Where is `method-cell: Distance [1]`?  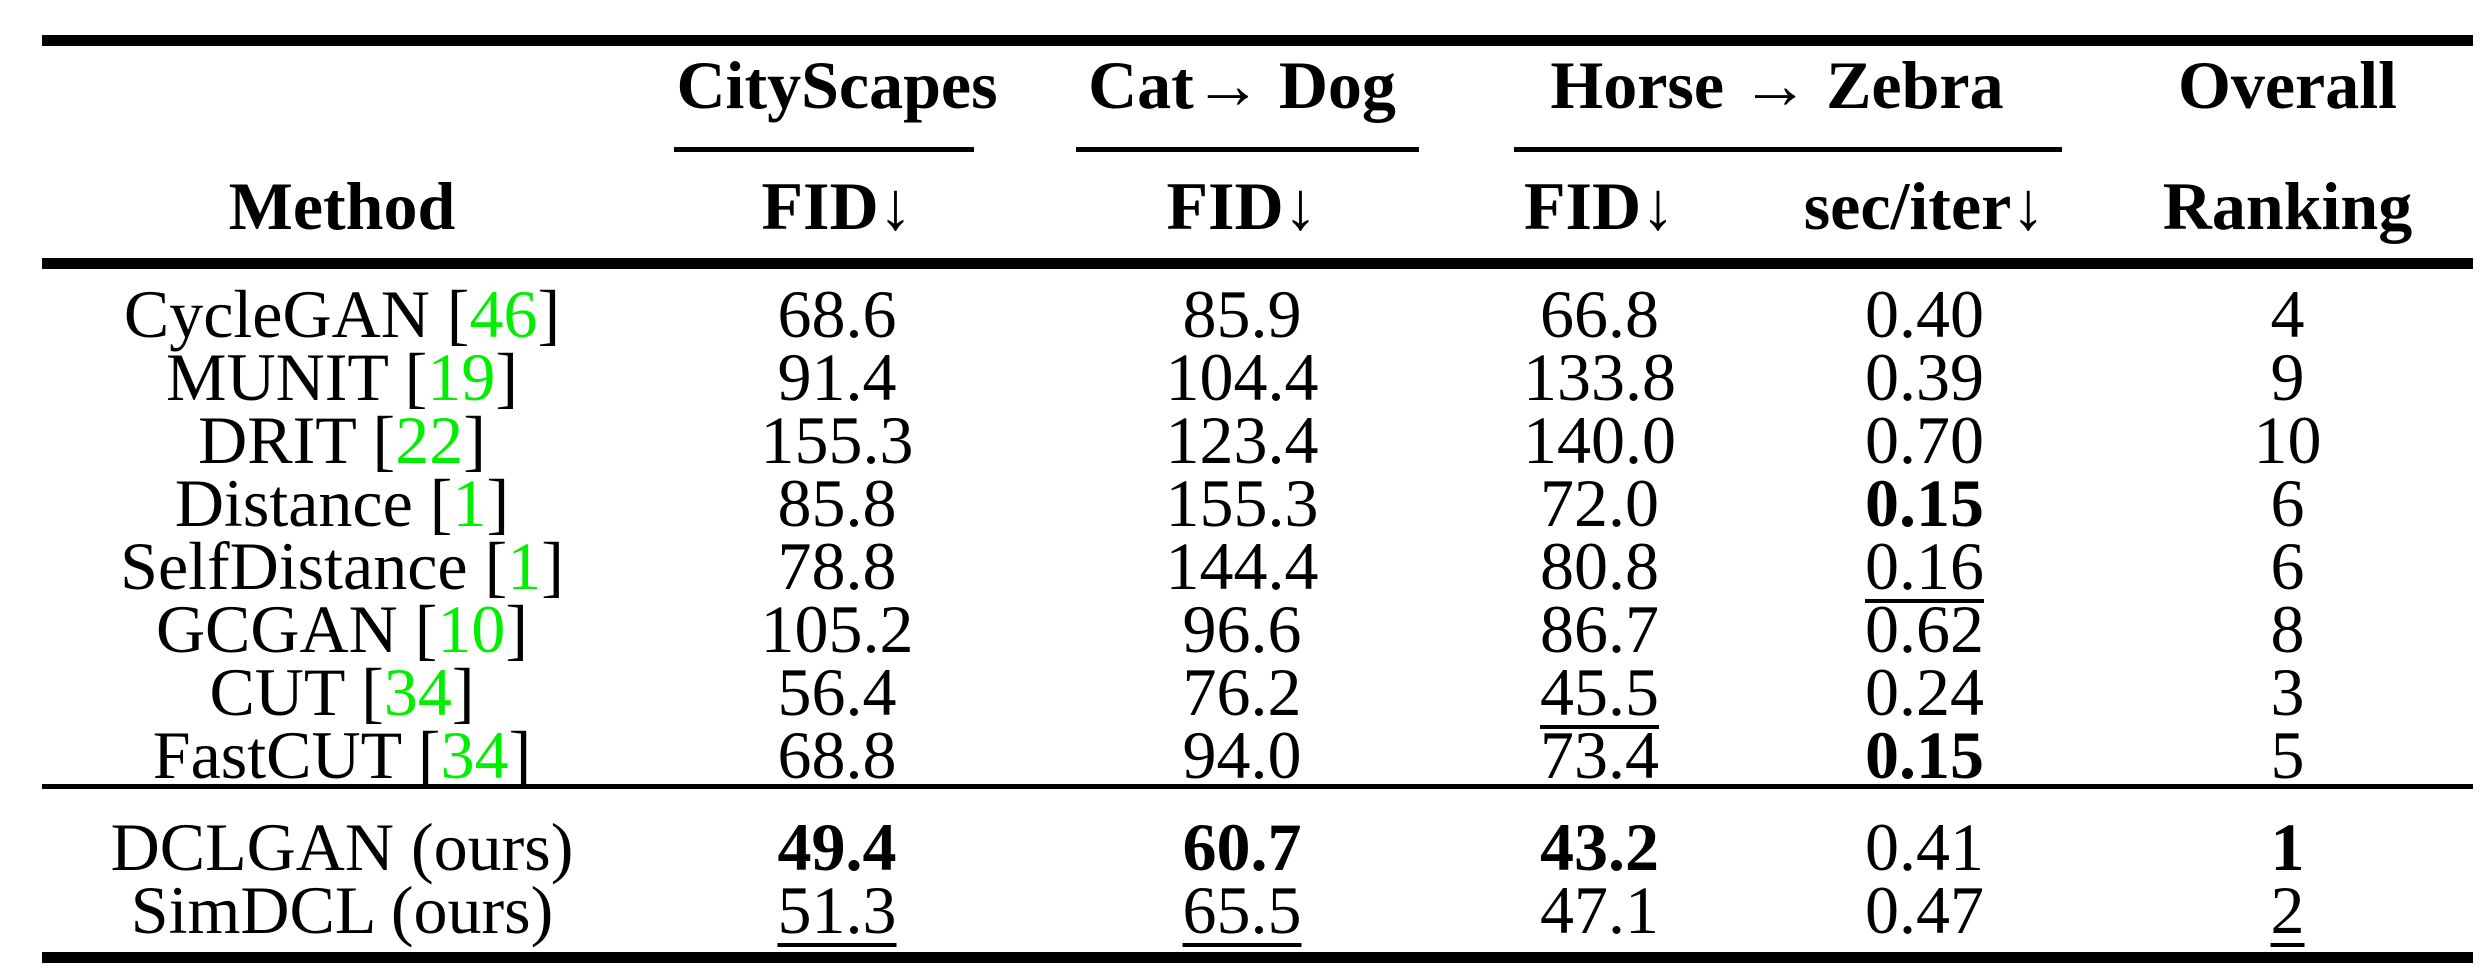 method-cell: Distance [1] is located at coordinates (342, 503).